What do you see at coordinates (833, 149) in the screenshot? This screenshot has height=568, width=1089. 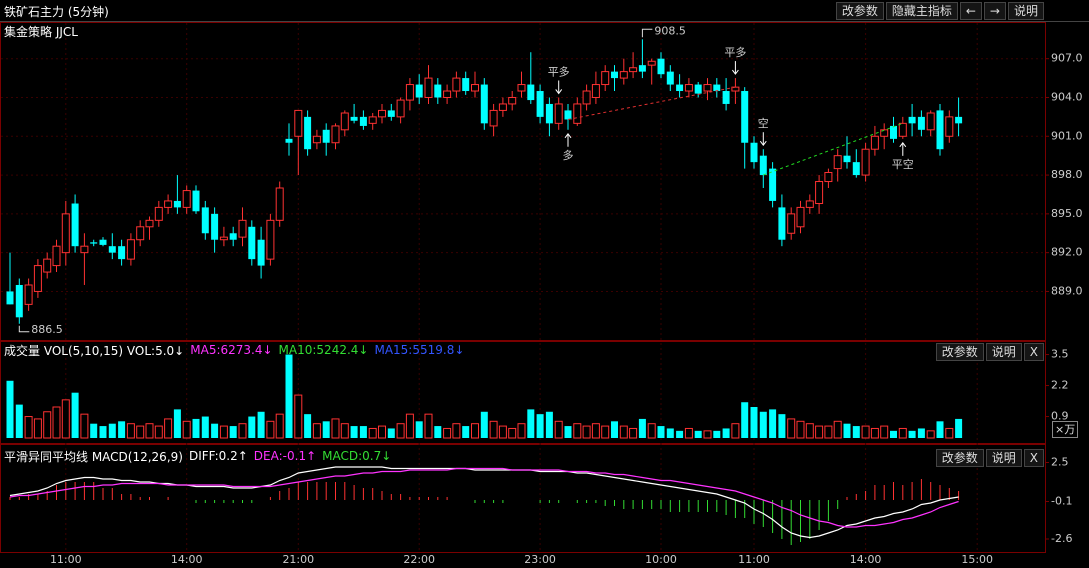 I see `trade-line` at bounding box center [833, 149].